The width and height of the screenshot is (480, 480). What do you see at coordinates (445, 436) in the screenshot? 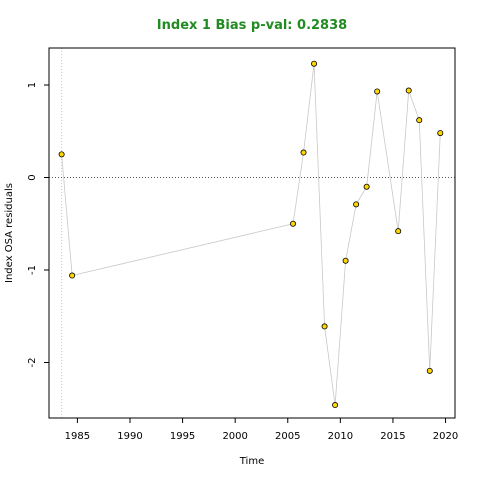
I see `x-tick-label: 2020` at bounding box center [445, 436].